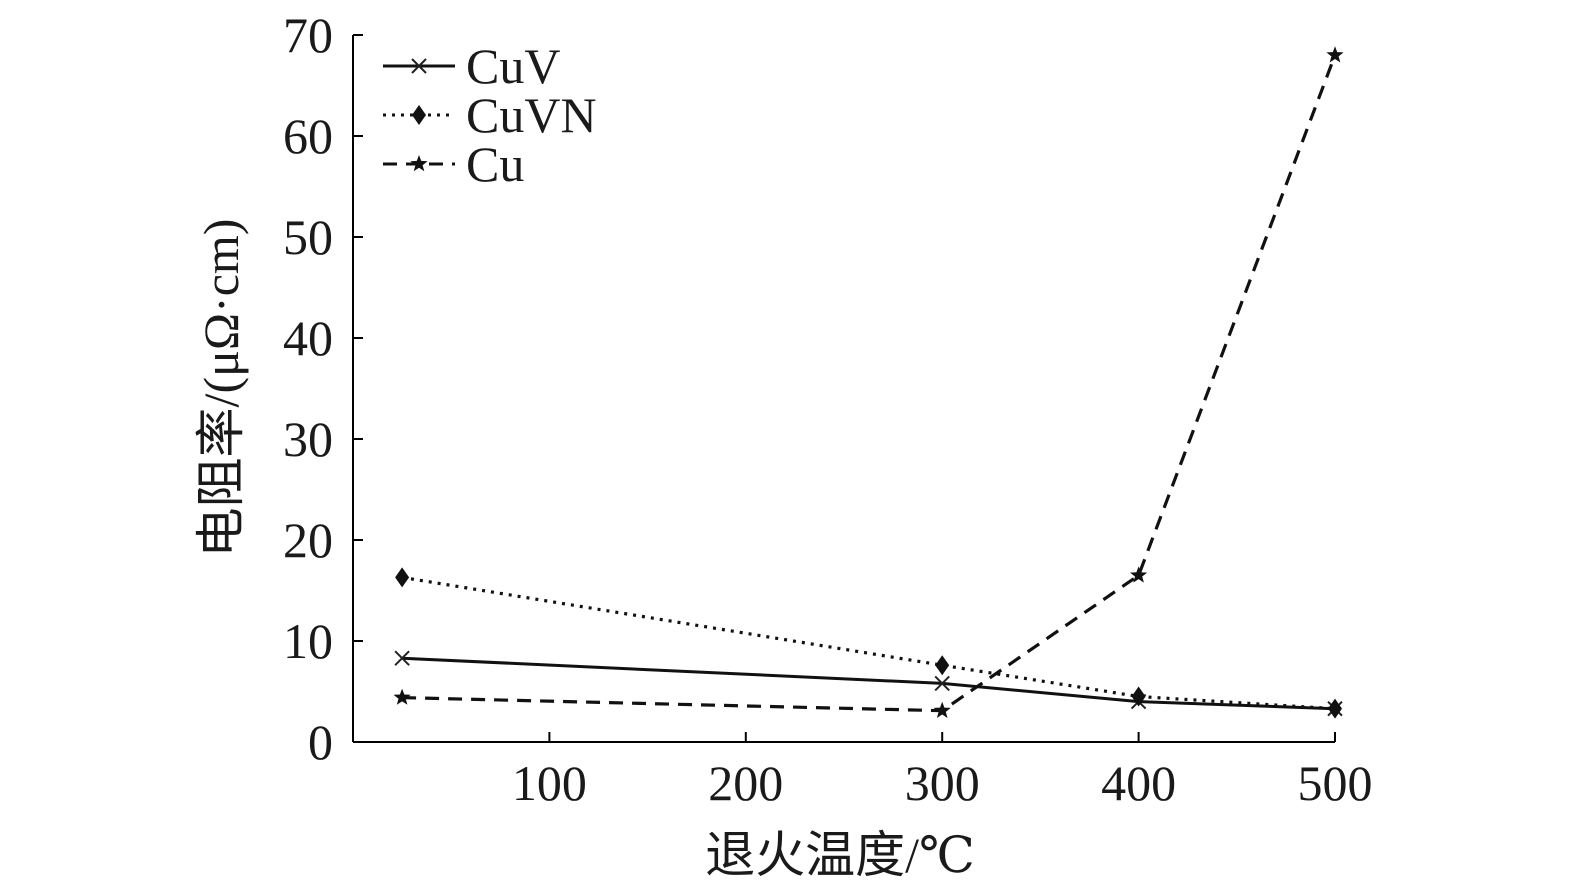 Image resolution: width=1575 pixels, height=892 pixels. Describe the element at coordinates (419, 115) in the screenshot. I see `legend-marker-cuvn` at that location.